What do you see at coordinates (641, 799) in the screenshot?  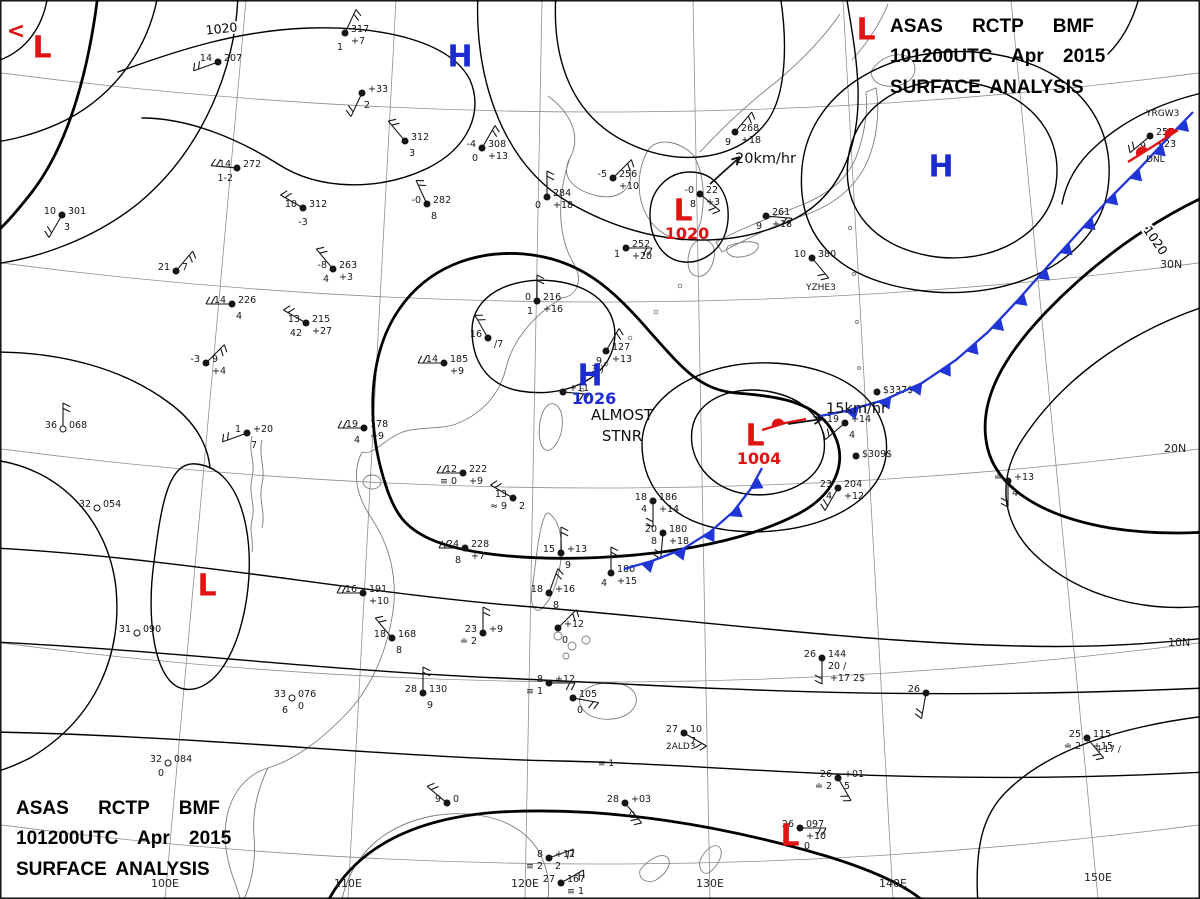 I see `station-value: +03` at bounding box center [641, 799].